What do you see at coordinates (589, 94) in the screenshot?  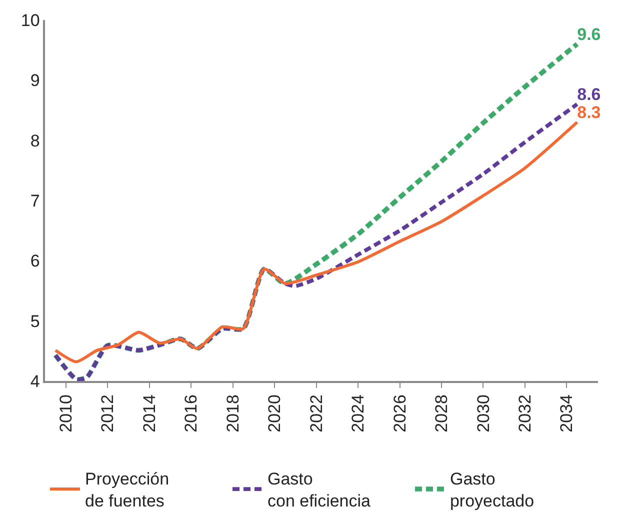 I see `data-label: 8.6` at bounding box center [589, 94].